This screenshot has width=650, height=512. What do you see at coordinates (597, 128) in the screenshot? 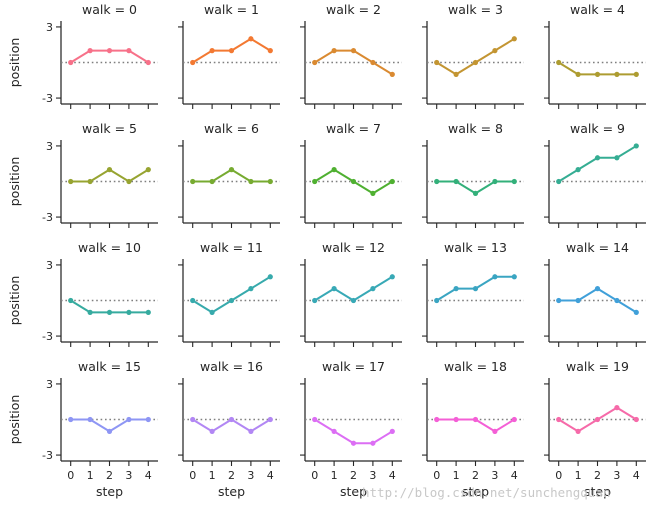
I see `facet-title: walk = 9` at bounding box center [597, 128].